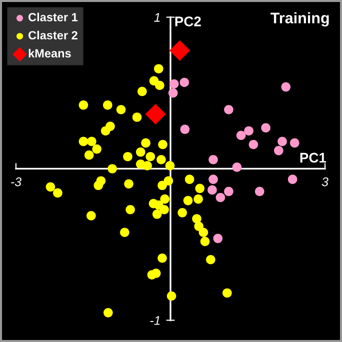 The height and width of the screenshot is (342, 342). I want to click on y-axis-title: PC2, so click(188, 21).